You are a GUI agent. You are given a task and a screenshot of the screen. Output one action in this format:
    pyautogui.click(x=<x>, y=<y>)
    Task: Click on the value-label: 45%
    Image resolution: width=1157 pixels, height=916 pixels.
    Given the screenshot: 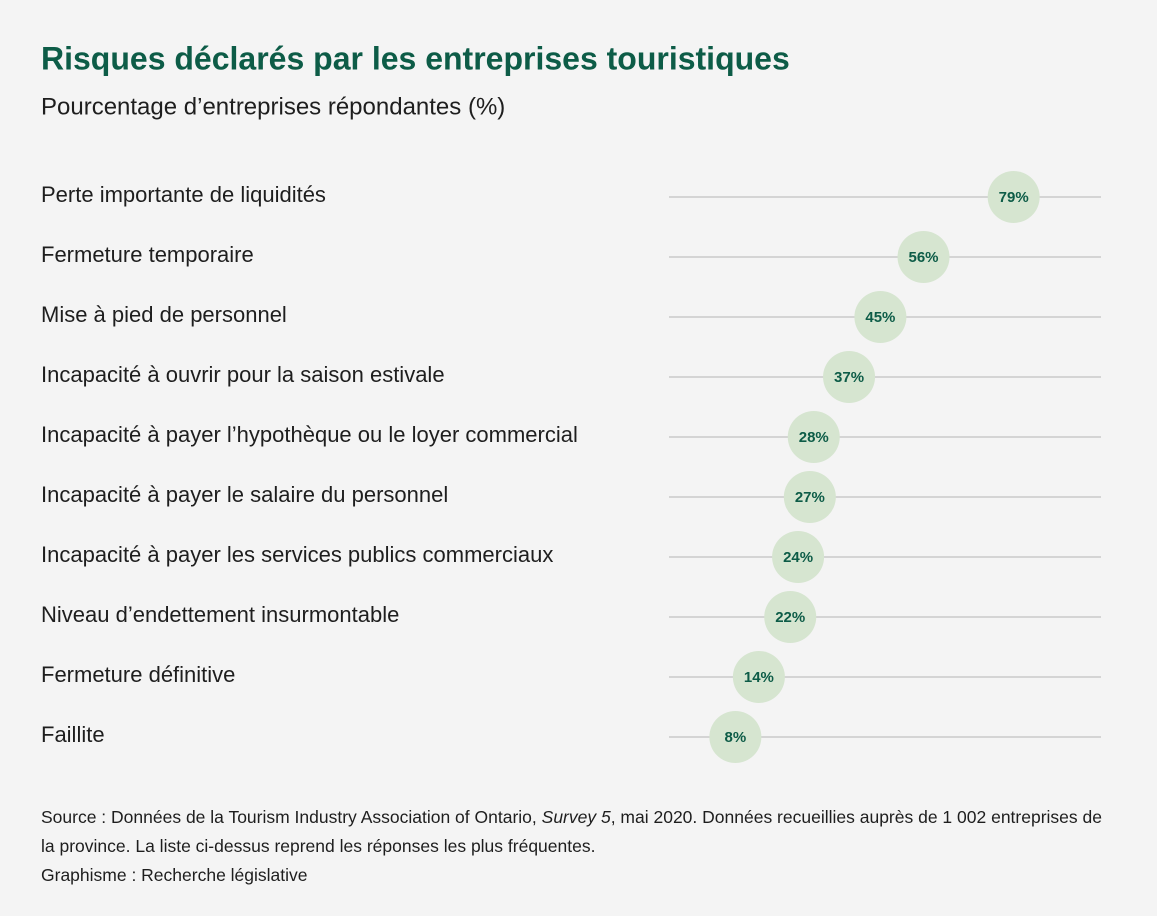 What is the action you would take?
    pyautogui.click(x=880, y=317)
    